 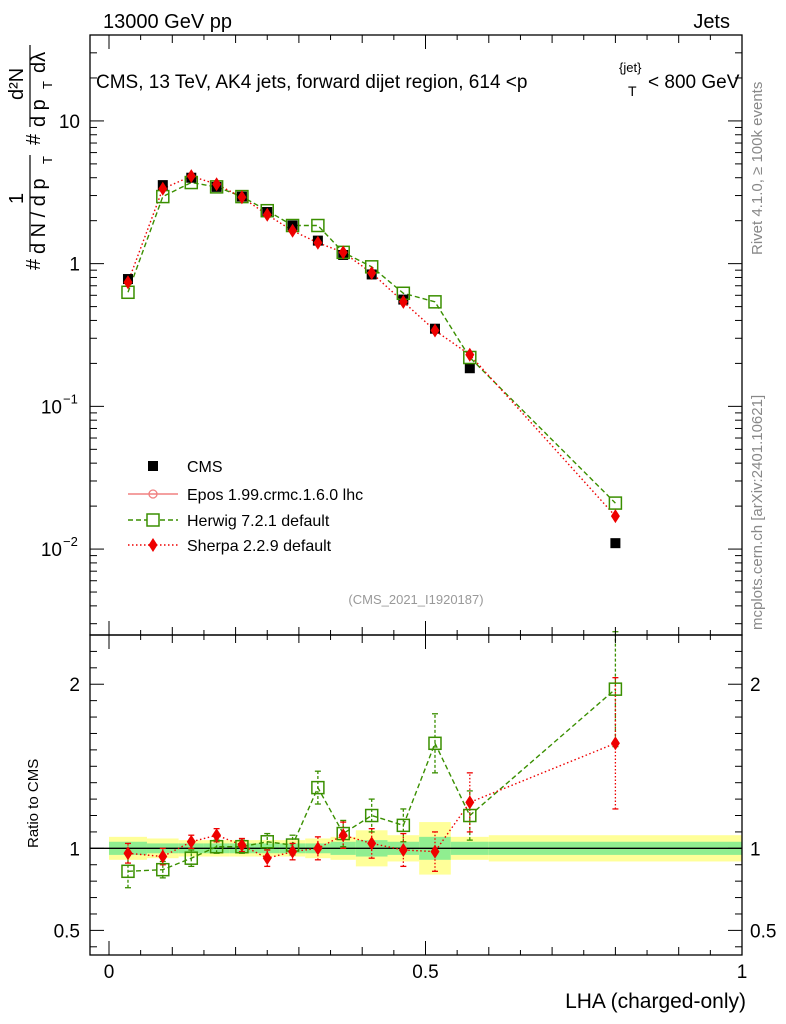 What do you see at coordinates (763, 931) in the screenshot?
I see `ratio-y-tick-label-right: 0.5` at bounding box center [763, 931].